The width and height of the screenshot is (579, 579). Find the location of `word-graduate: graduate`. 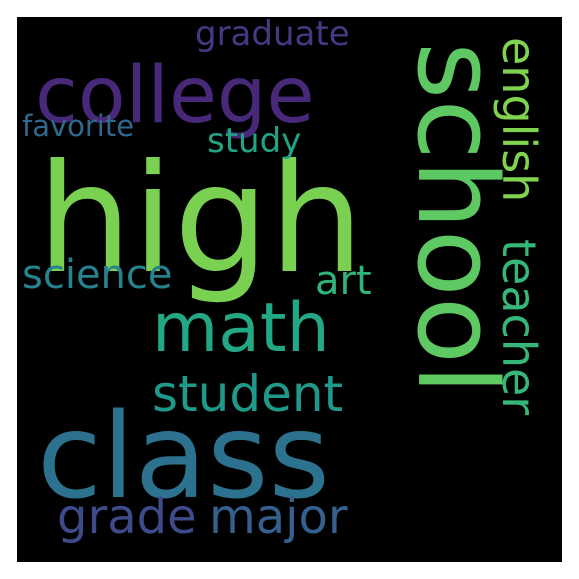

word-graduate: graduate is located at coordinates (272, 35).